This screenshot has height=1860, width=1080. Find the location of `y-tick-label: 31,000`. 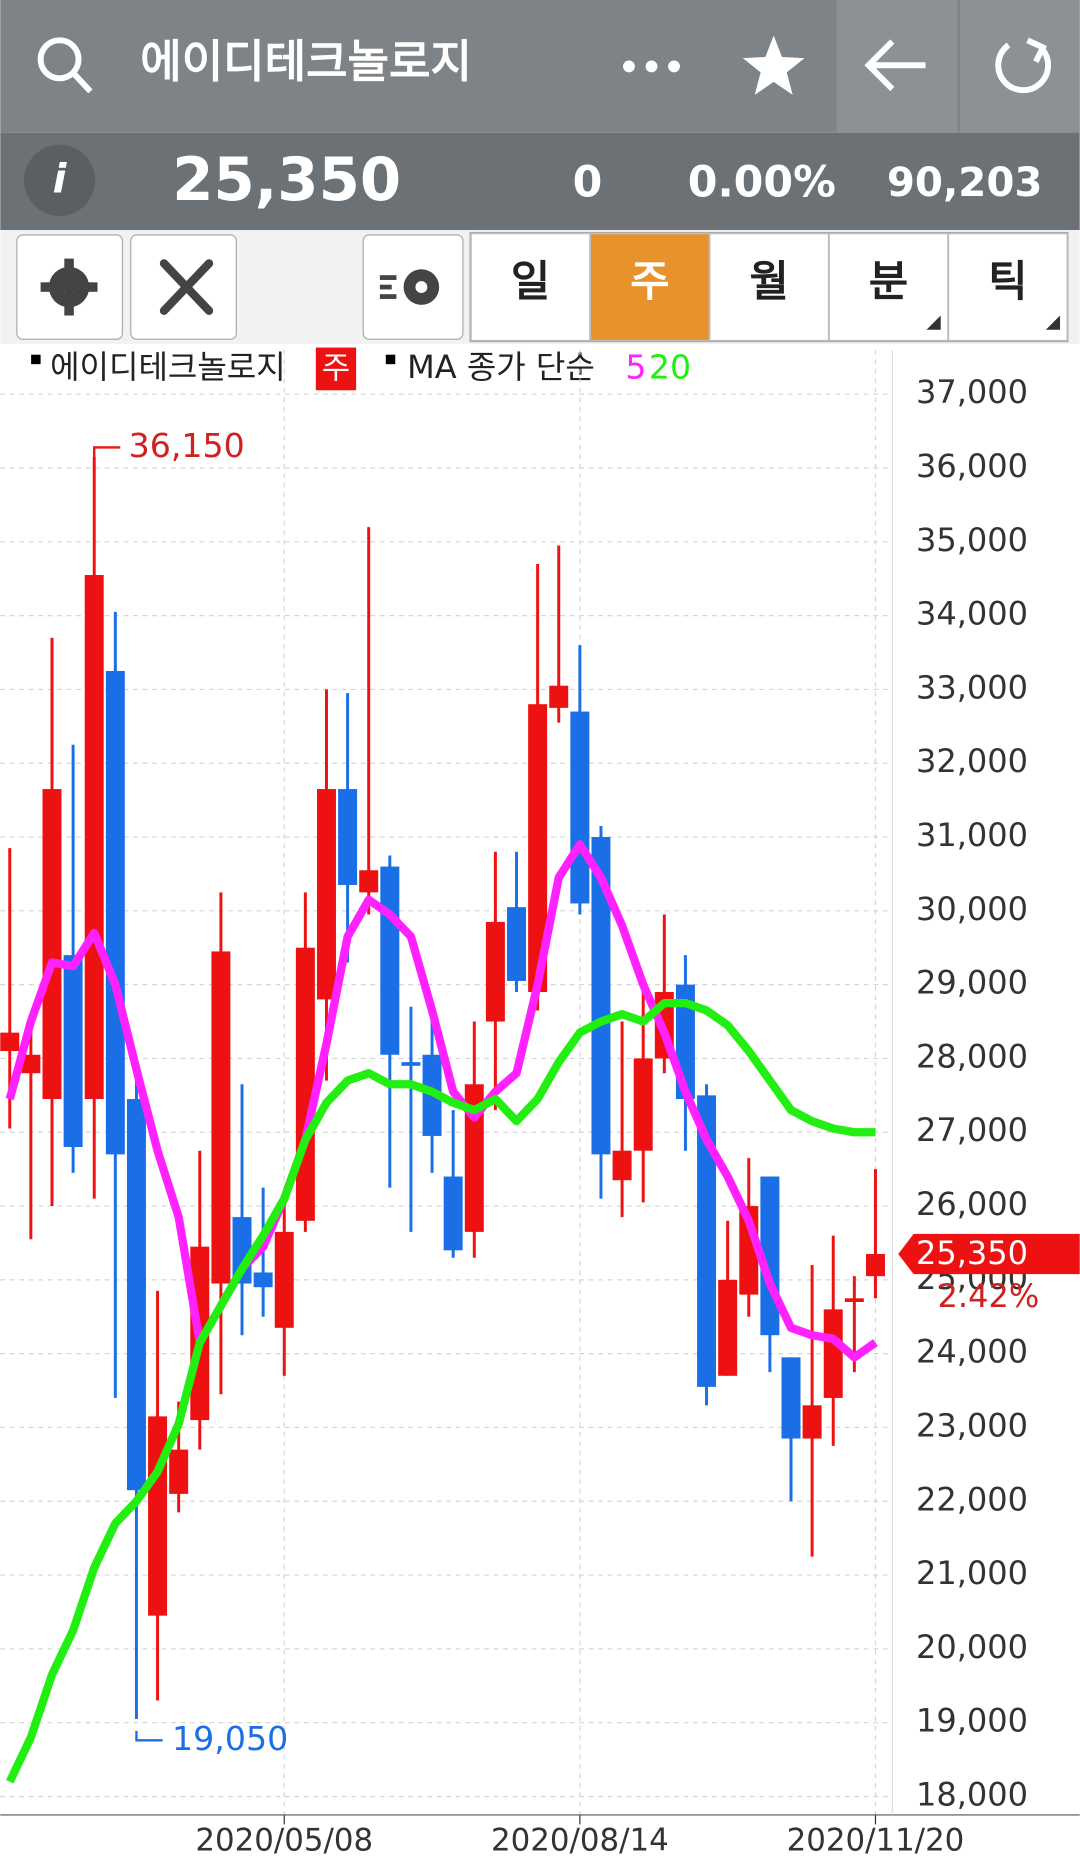

y-tick-label: 31,000 is located at coordinates (972, 835).